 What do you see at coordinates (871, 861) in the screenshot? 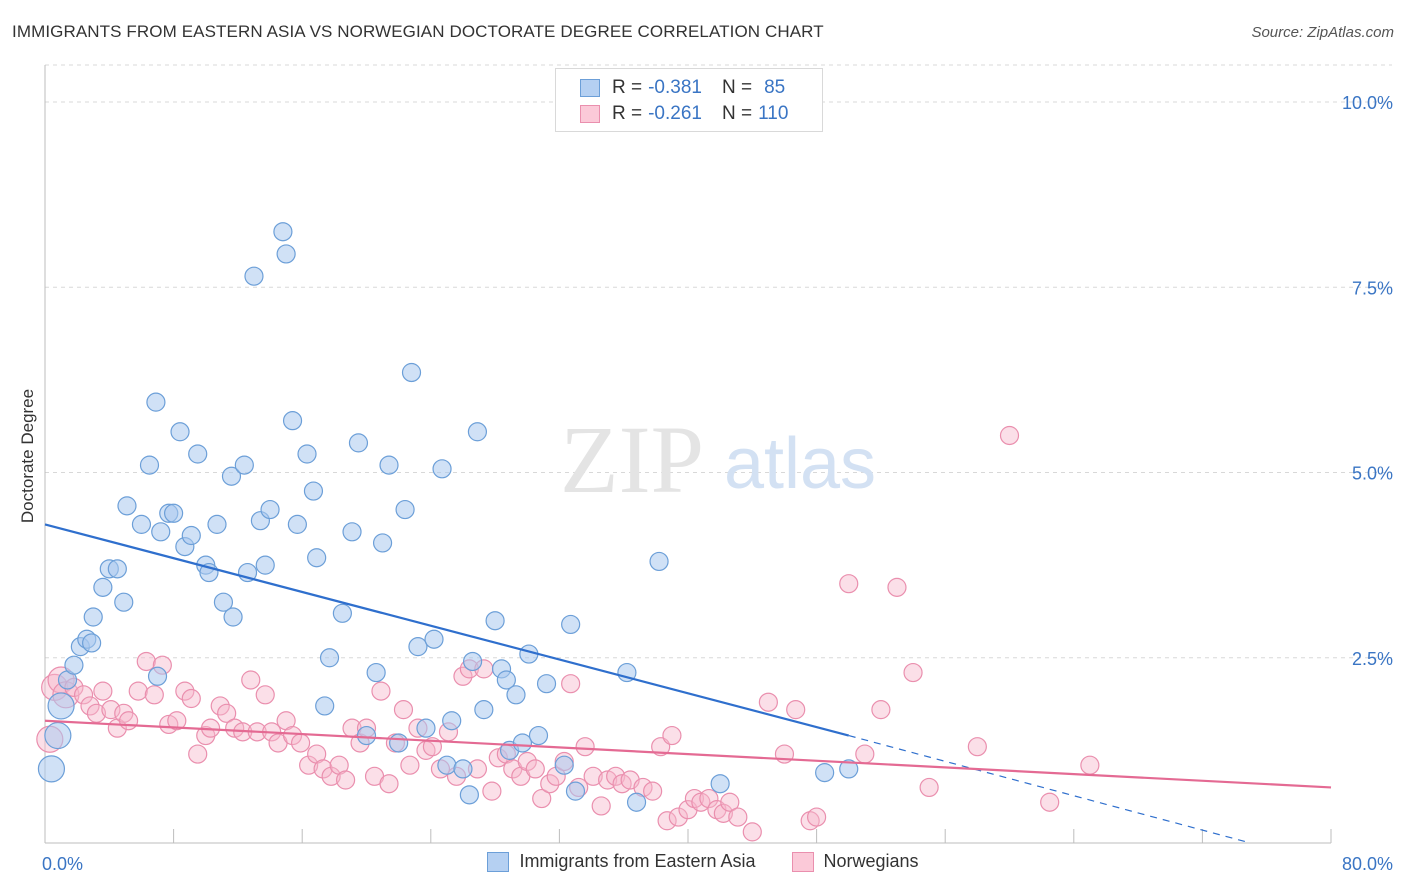
I see `legend-label-norwegians: Norwegians` at bounding box center [871, 861].